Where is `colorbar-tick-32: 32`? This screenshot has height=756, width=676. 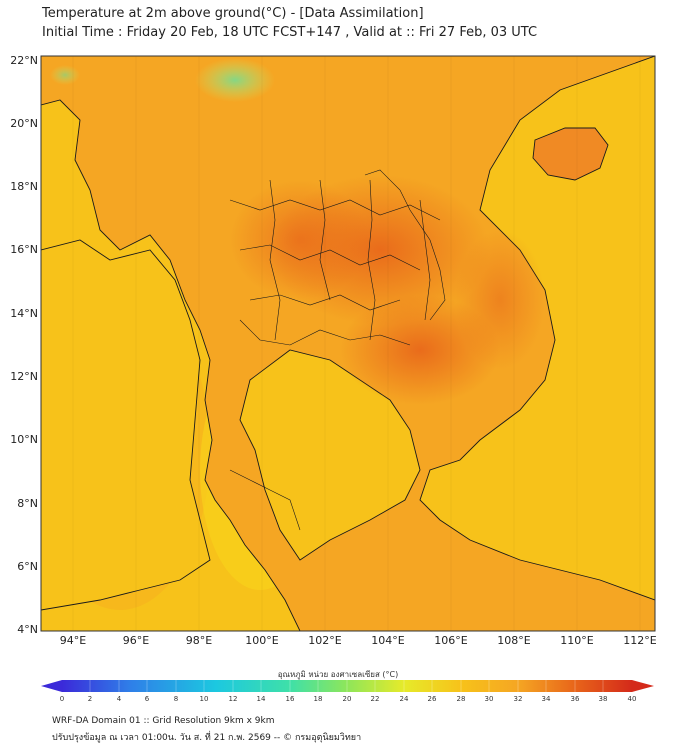 colorbar-tick-32: 32 is located at coordinates (518, 699).